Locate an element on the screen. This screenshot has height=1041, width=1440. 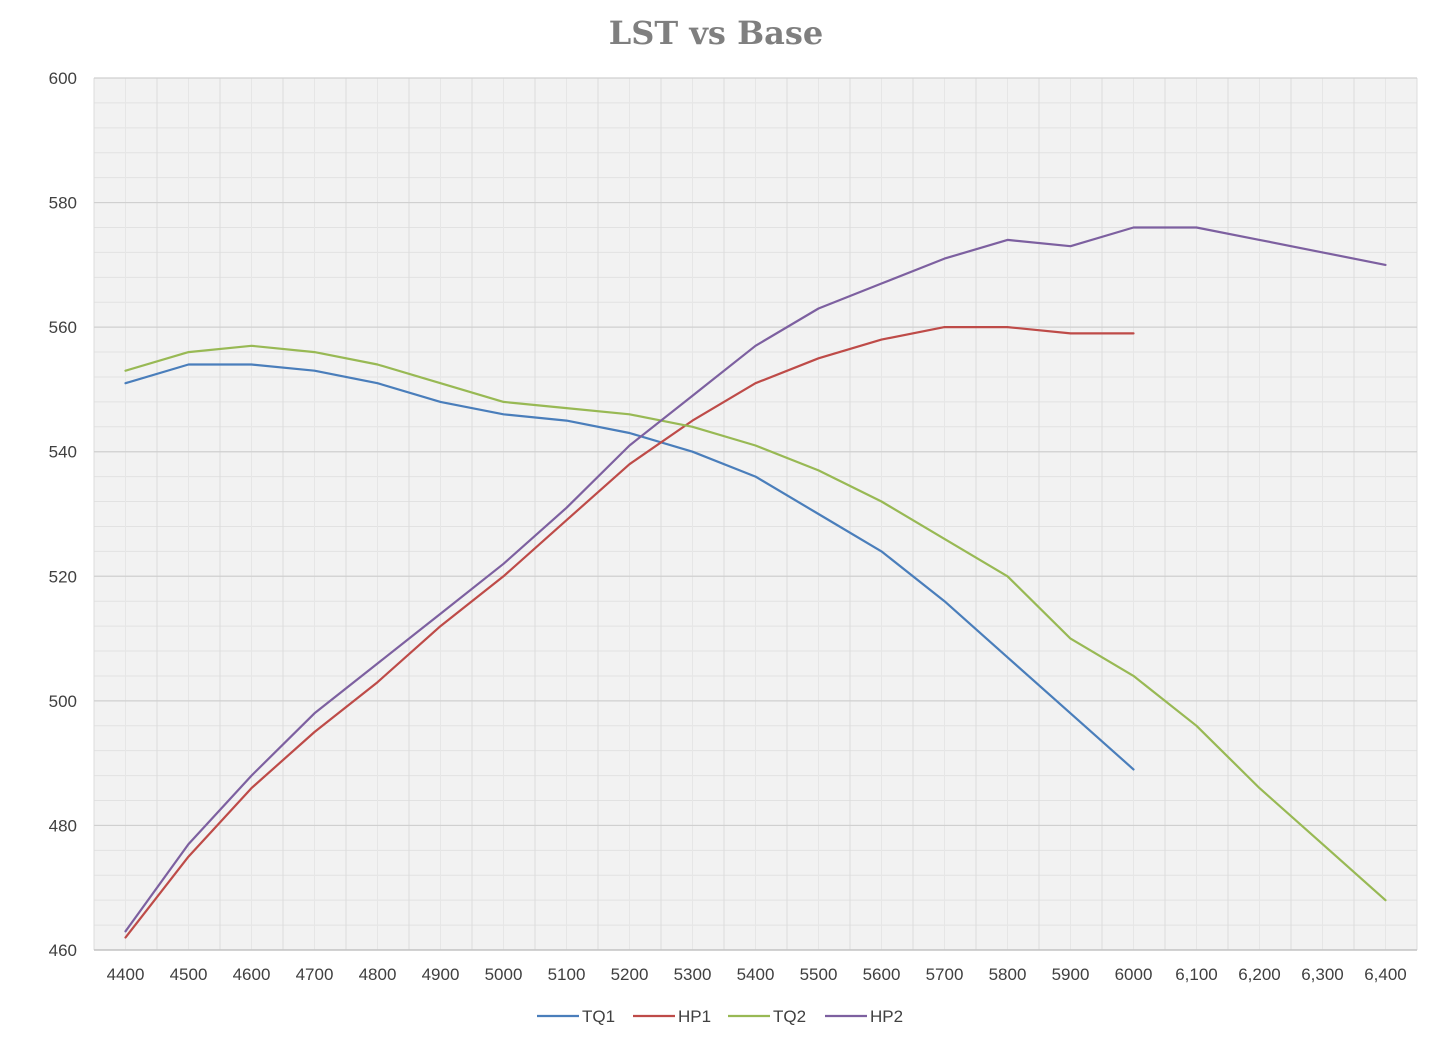
x-tick-label: 4900 is located at coordinates (441, 974).